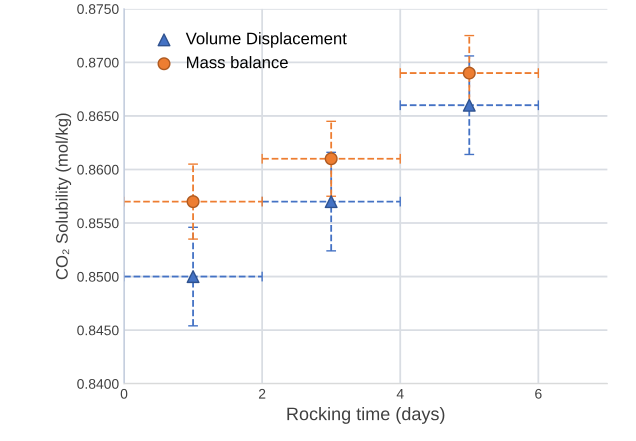 Image resolution: width=636 pixels, height=441 pixels. What do you see at coordinates (400, 394) in the screenshot?
I see `x-tick-label: 4` at bounding box center [400, 394].